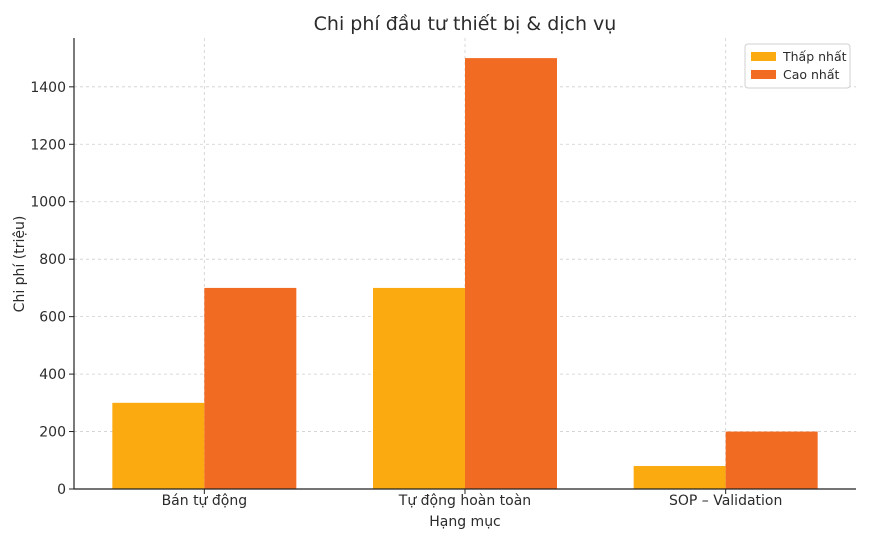  I want to click on y-axis-label: Chi phí (triệu), so click(20, 264).